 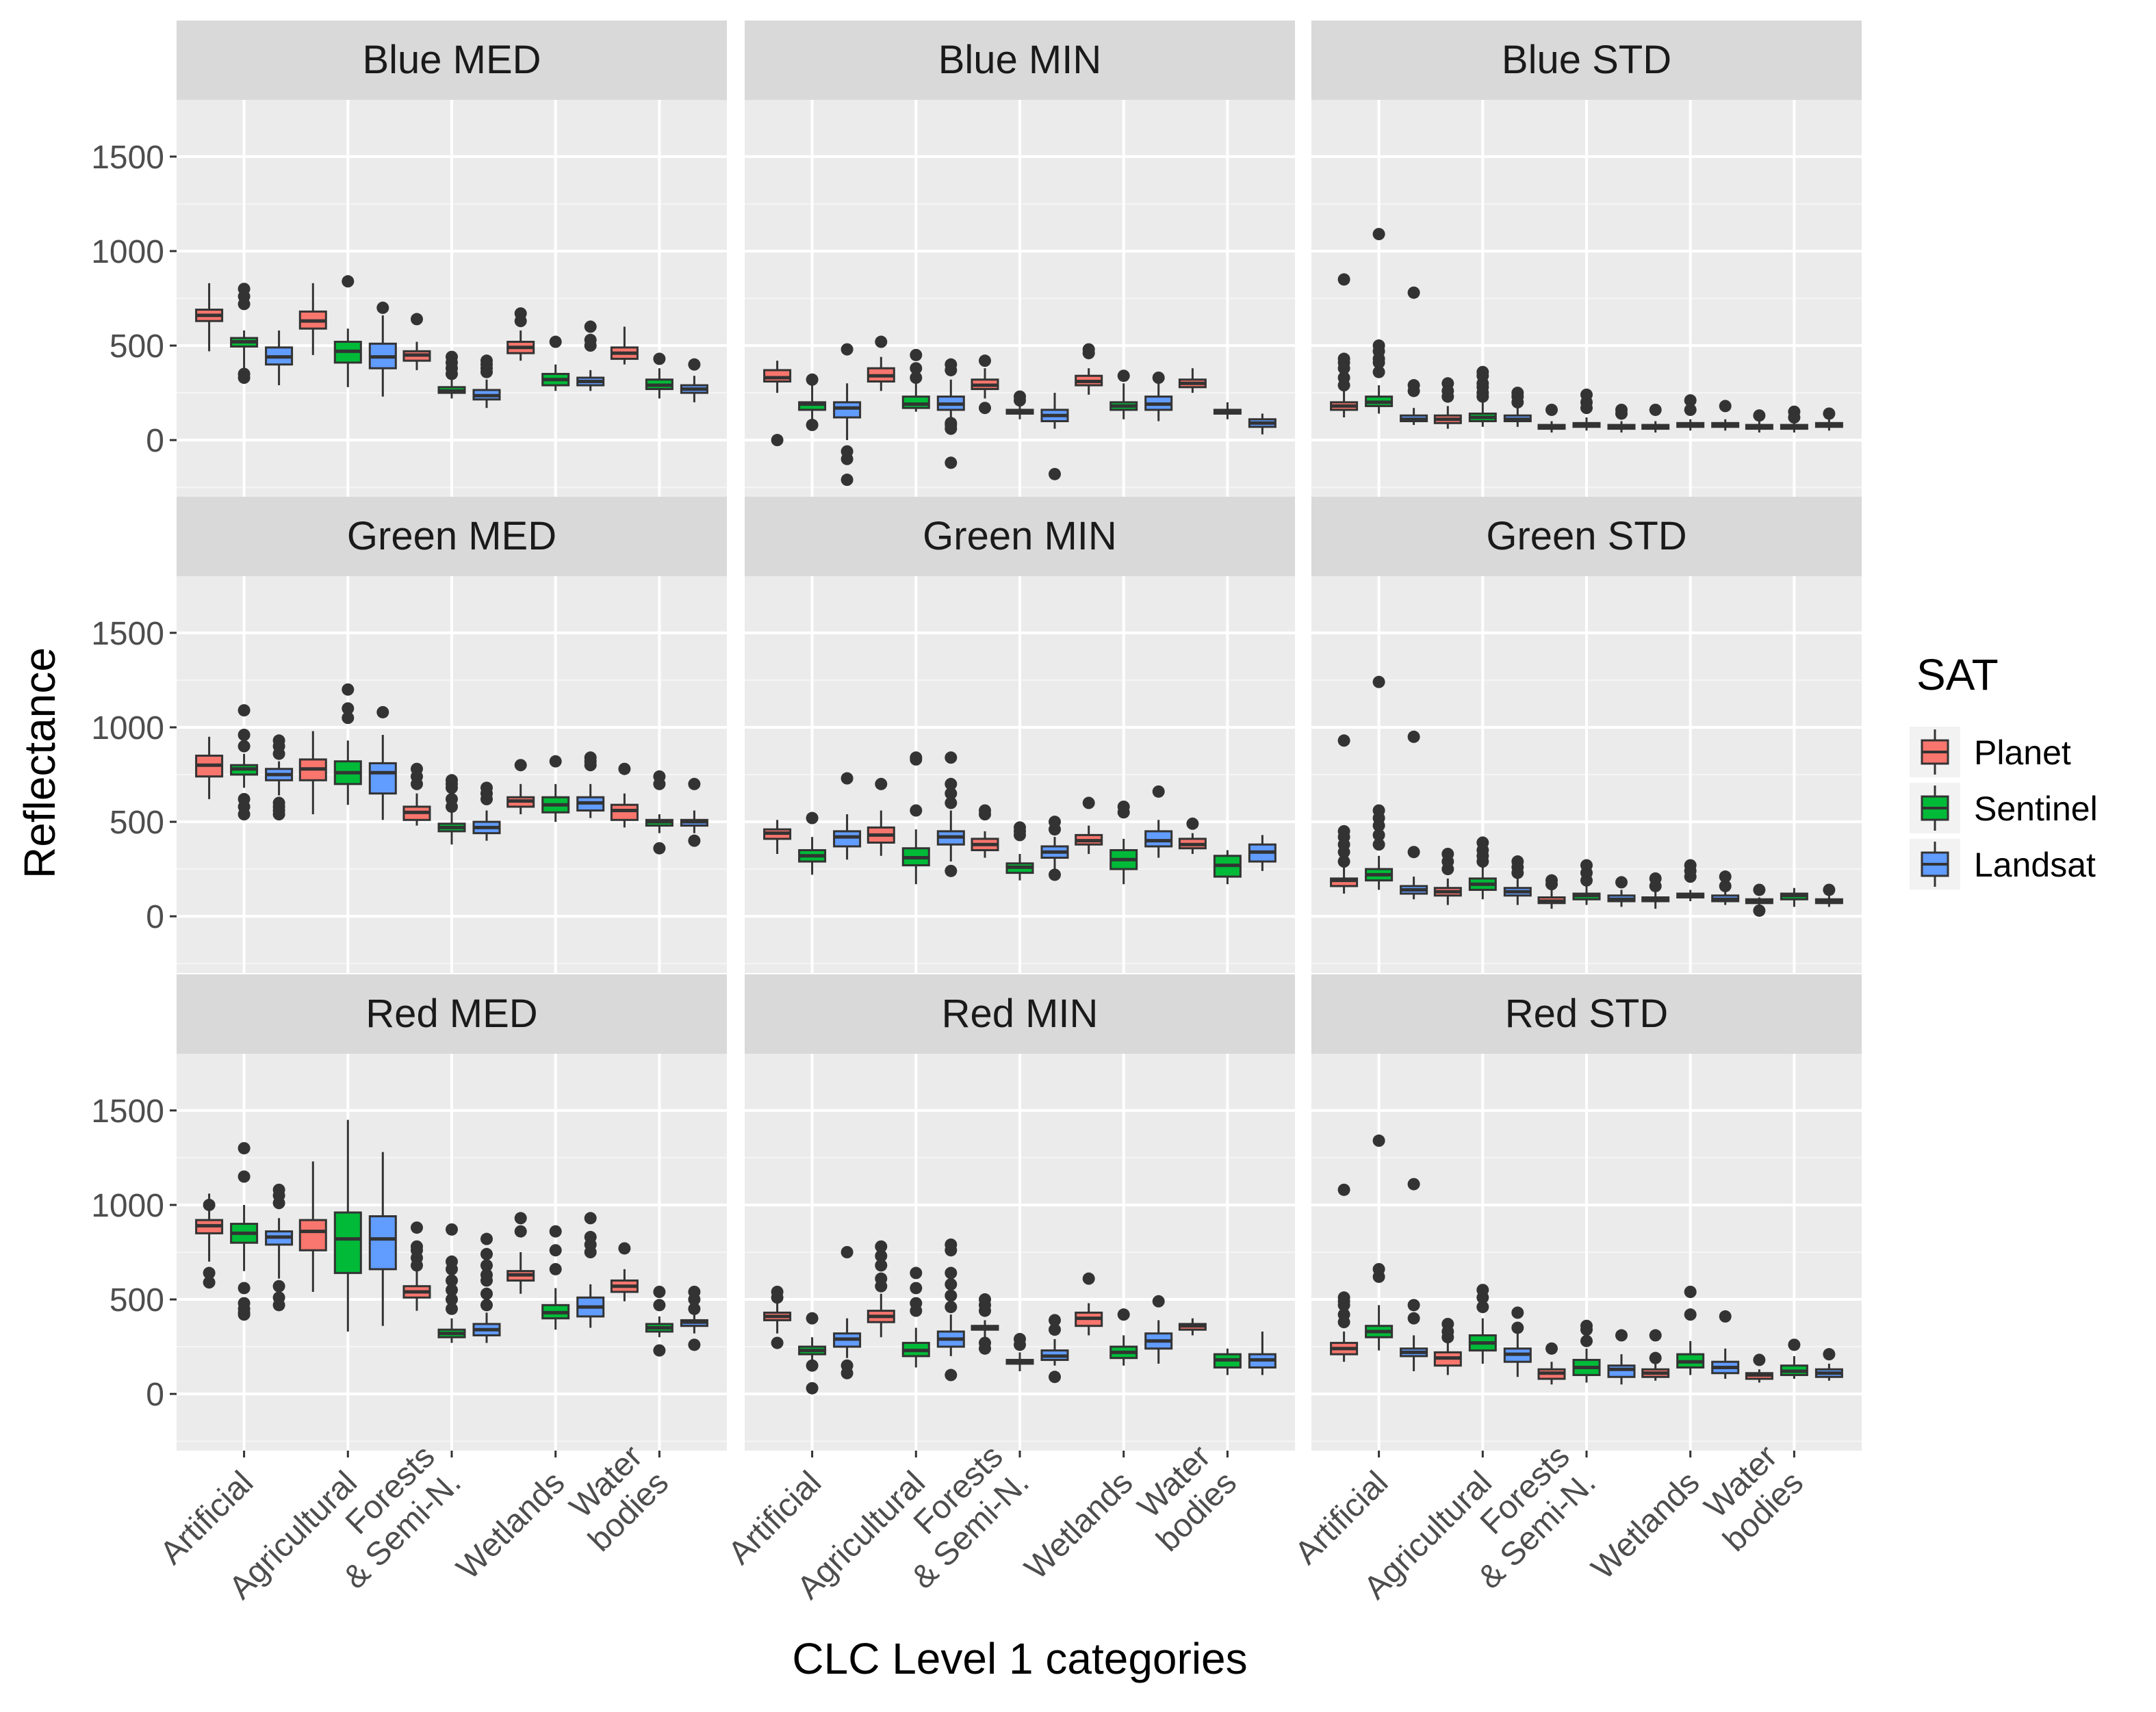 I want to click on y-tick-label: 0, so click(x=155, y=441).